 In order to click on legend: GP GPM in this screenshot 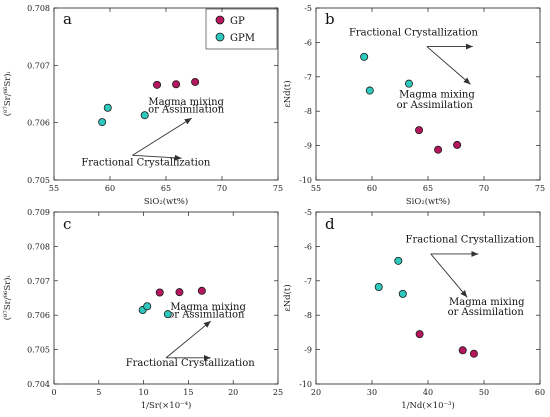, I will do `click(241, 29)`.